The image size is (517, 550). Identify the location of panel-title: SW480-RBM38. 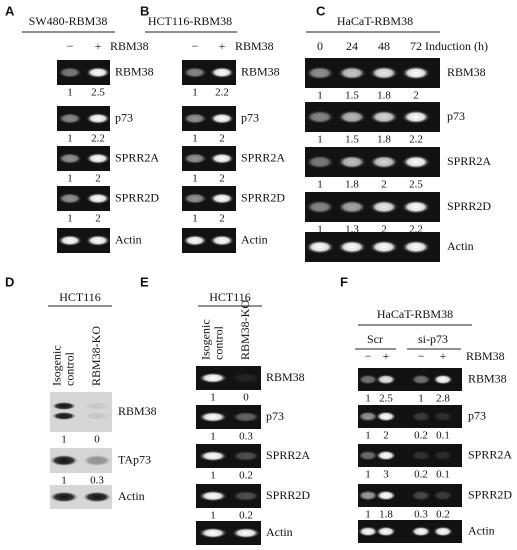
(68, 21).